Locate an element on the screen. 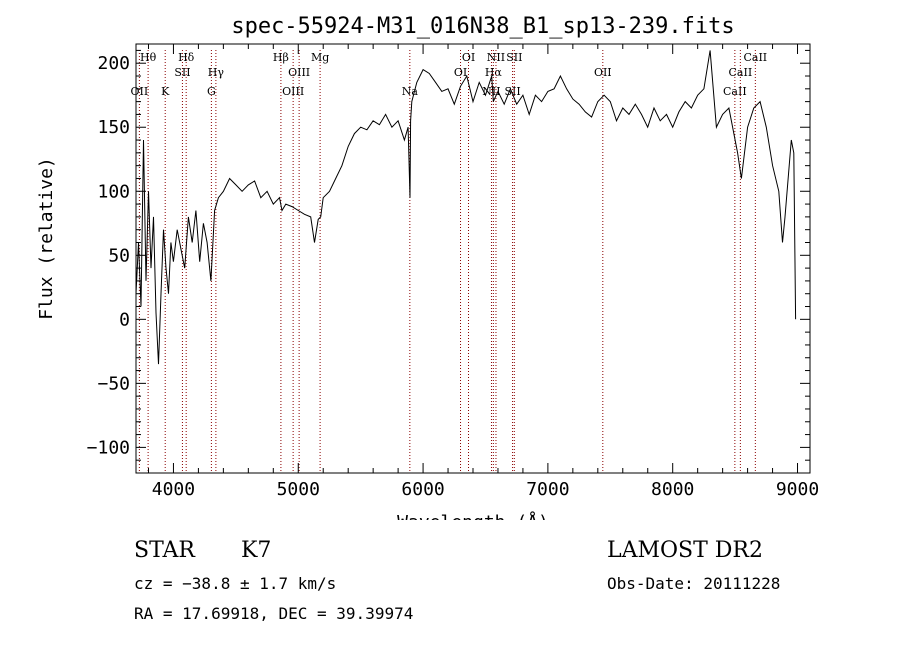 This screenshot has width=900, height=649. chart-title: spec-55924-M31_016N38_B1_sp13-239.fits is located at coordinates (482, 26).